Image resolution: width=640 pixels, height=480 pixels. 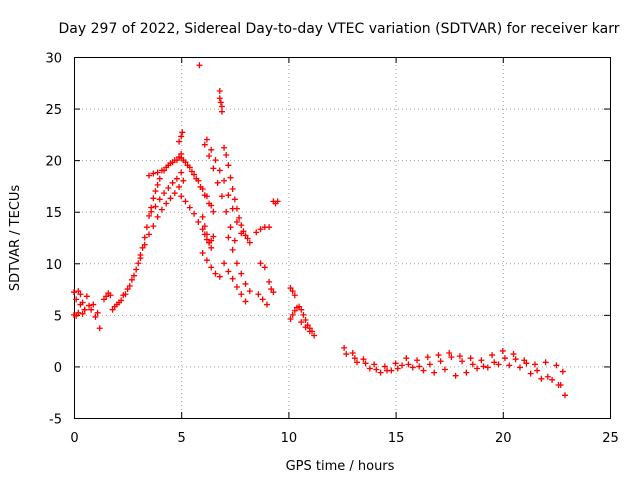 I want to click on series-lower-streaks, so click(x=238, y=253).